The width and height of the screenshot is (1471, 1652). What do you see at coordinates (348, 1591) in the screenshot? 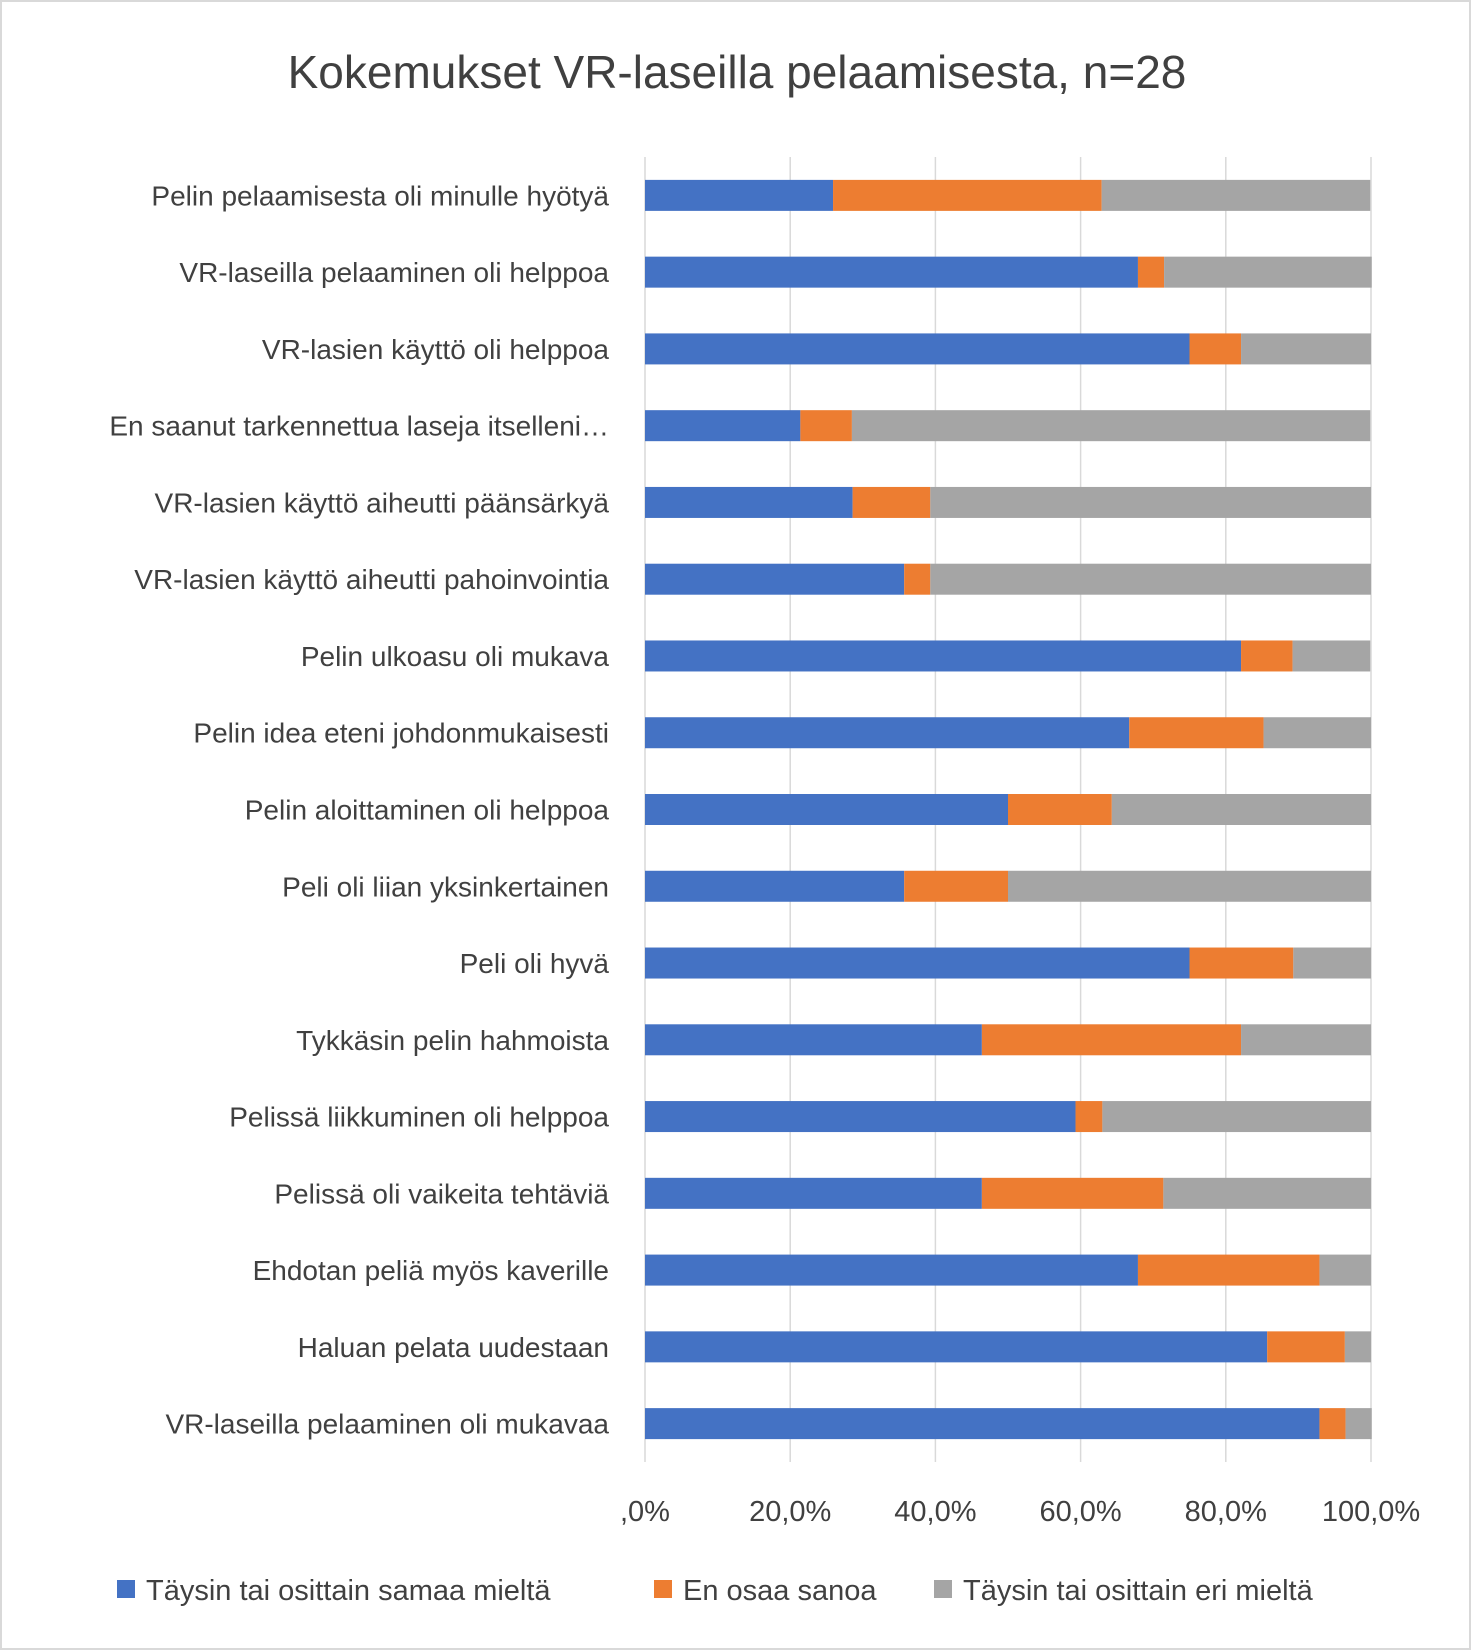
I see `legend-label: Täysin tai osittain samaa mieltä` at bounding box center [348, 1591].